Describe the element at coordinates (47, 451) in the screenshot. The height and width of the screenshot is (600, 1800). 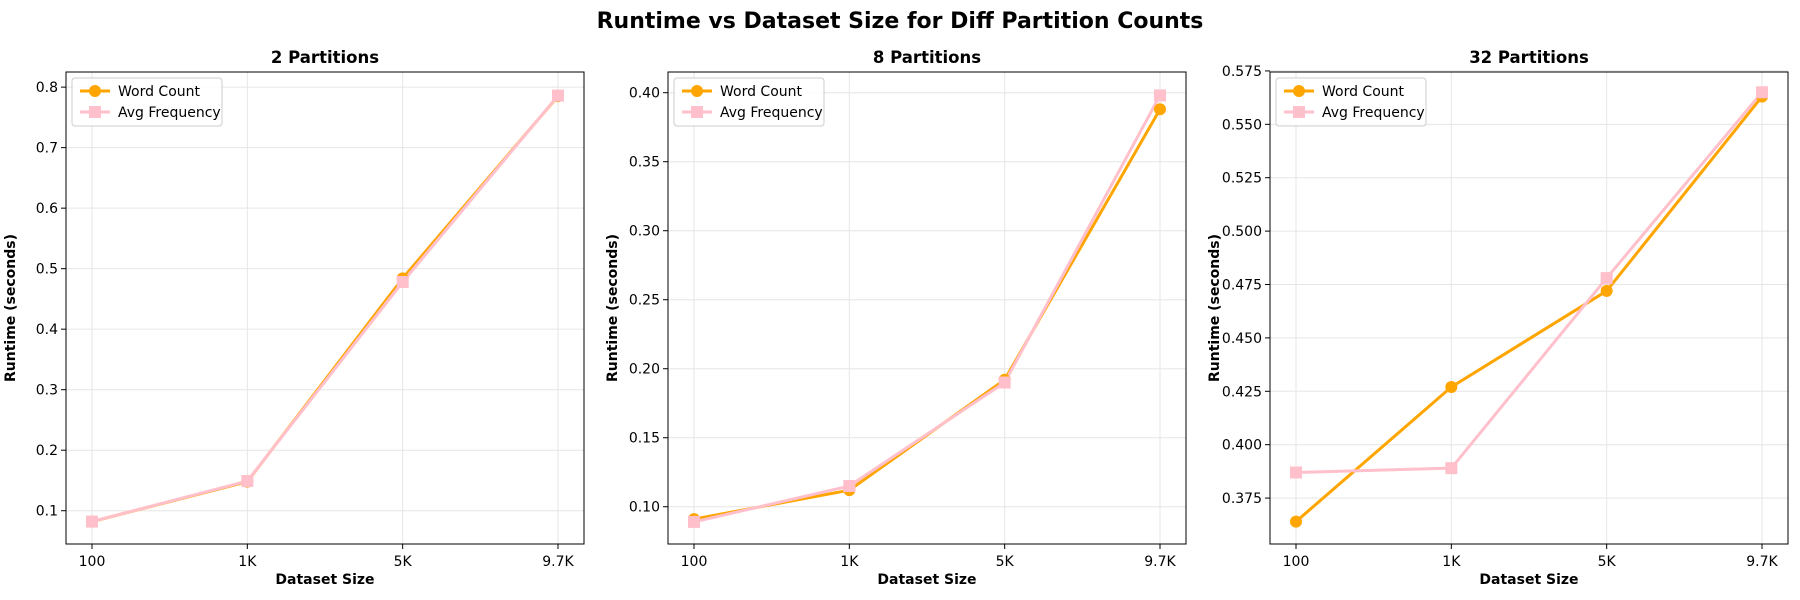
I see `y-tick-label: 0.2` at that location.